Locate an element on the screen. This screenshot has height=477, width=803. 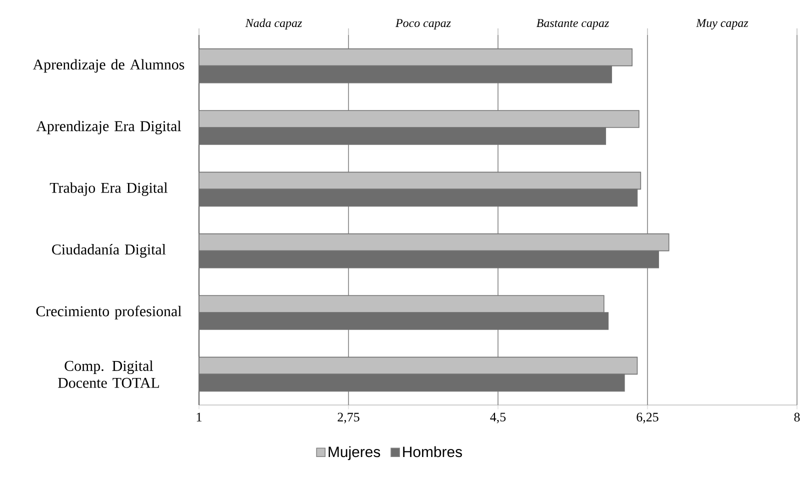
x-tick-label: 4,5 is located at coordinates (498, 418).